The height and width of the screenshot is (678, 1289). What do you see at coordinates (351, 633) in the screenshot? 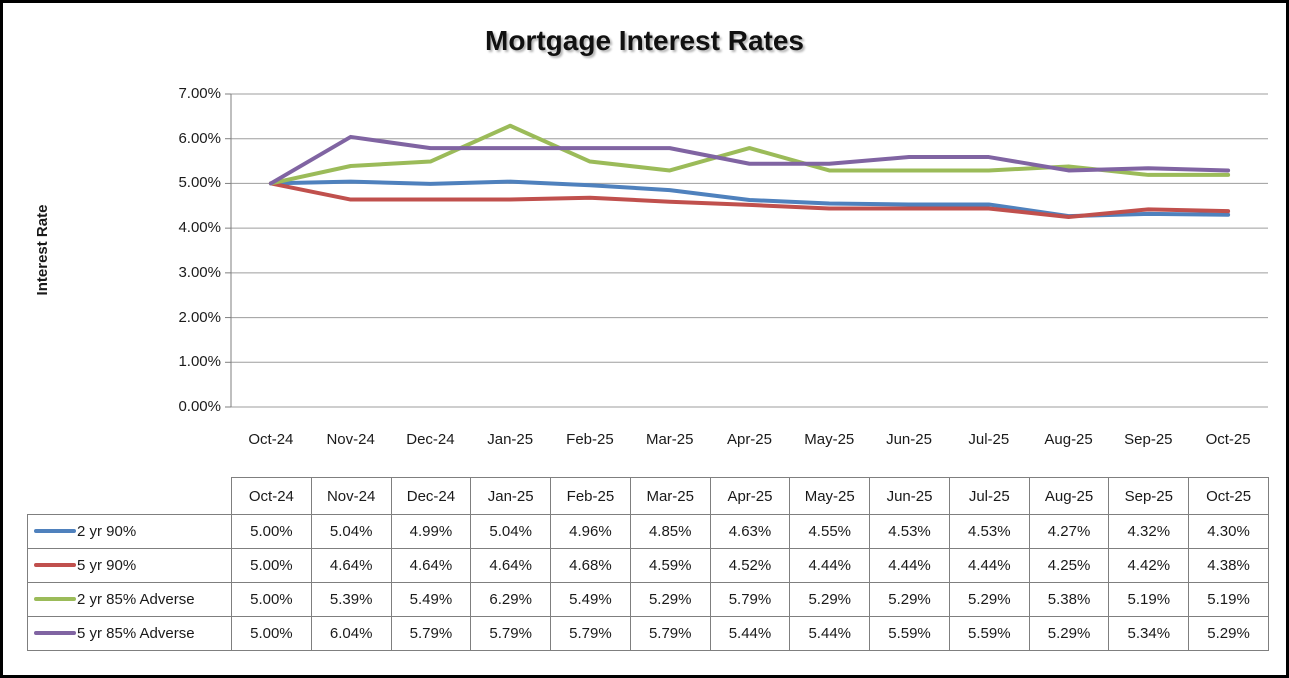
I see `series-value-cell: 6.04%` at bounding box center [351, 633].